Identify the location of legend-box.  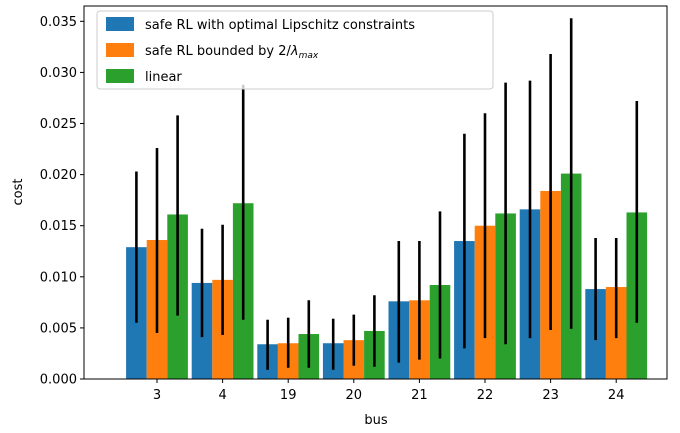
(295, 50).